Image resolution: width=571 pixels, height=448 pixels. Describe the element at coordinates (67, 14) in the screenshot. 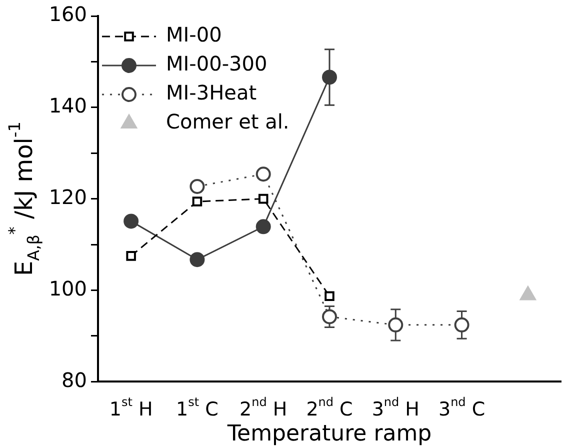

I see `y-tick-label: 160` at that location.